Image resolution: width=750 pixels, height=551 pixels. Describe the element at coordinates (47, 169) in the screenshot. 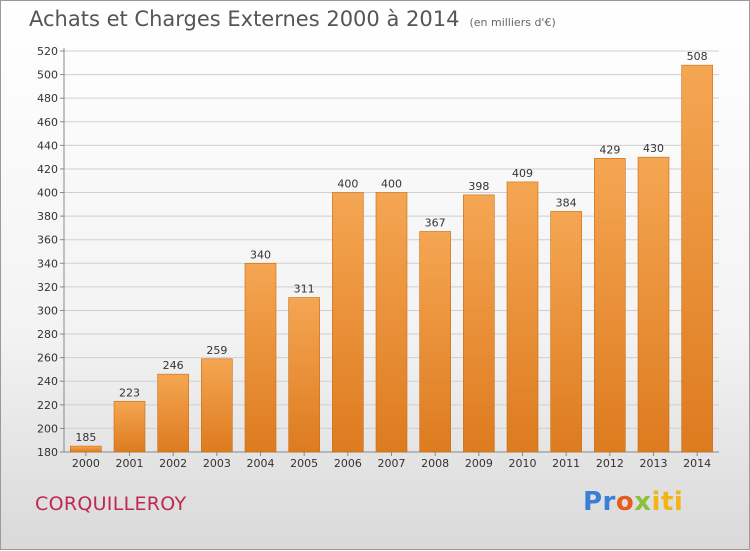

I see `y-tick-label: 420` at that location.